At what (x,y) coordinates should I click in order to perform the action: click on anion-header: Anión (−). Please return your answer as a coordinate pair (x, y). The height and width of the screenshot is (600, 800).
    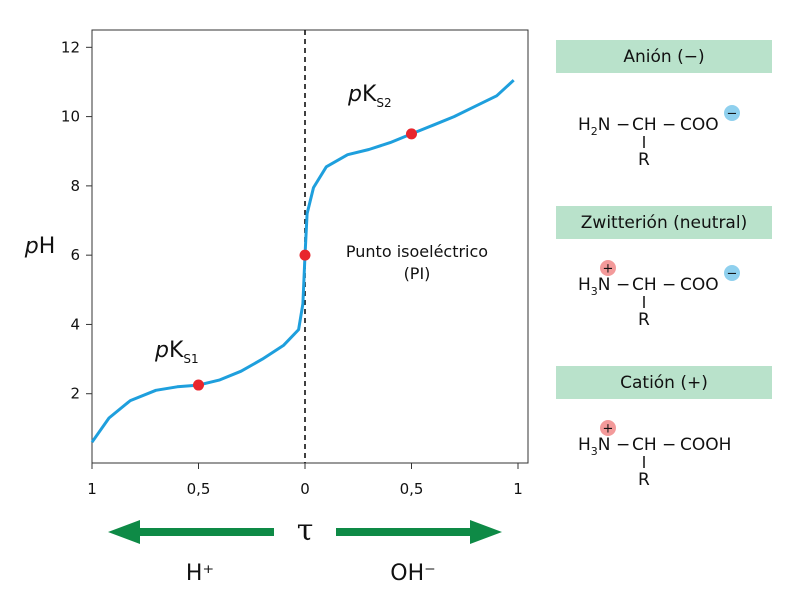
    Looking at the image, I should click on (664, 56).